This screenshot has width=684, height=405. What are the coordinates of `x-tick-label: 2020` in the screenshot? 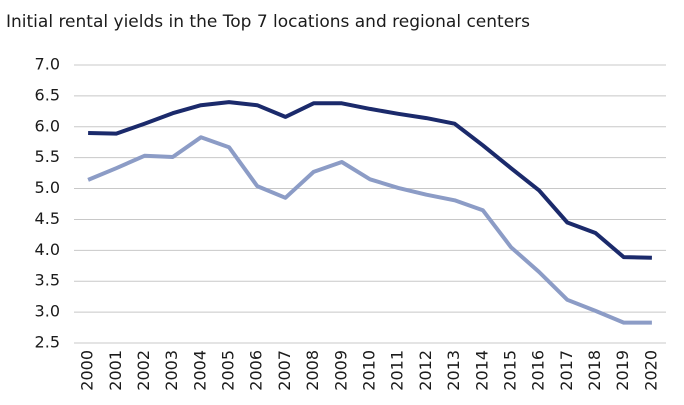 It's located at (650, 370).